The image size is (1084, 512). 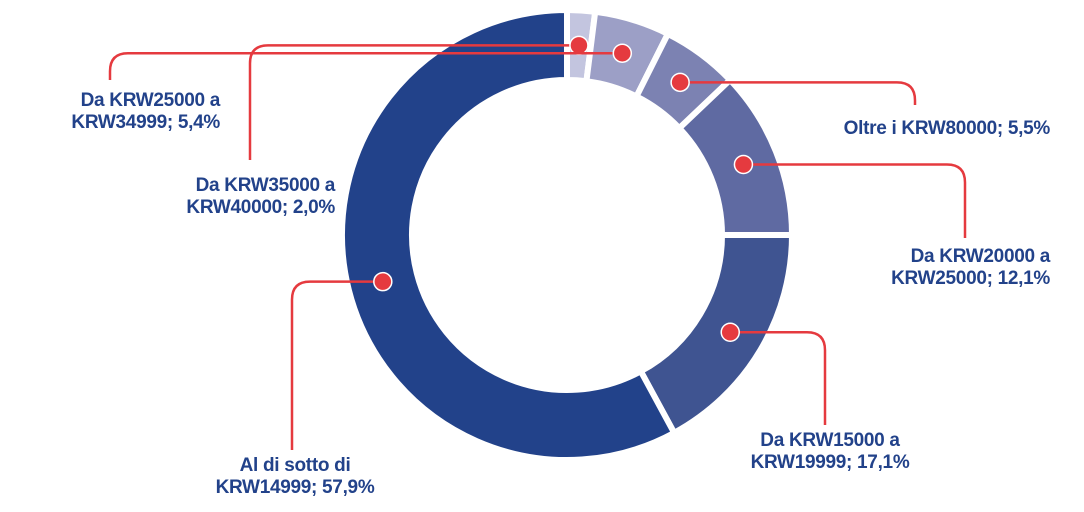 What do you see at coordinates (295, 476) in the screenshot?
I see `data-label: Al di sotto di KRW14999; 57,9%` at bounding box center [295, 476].